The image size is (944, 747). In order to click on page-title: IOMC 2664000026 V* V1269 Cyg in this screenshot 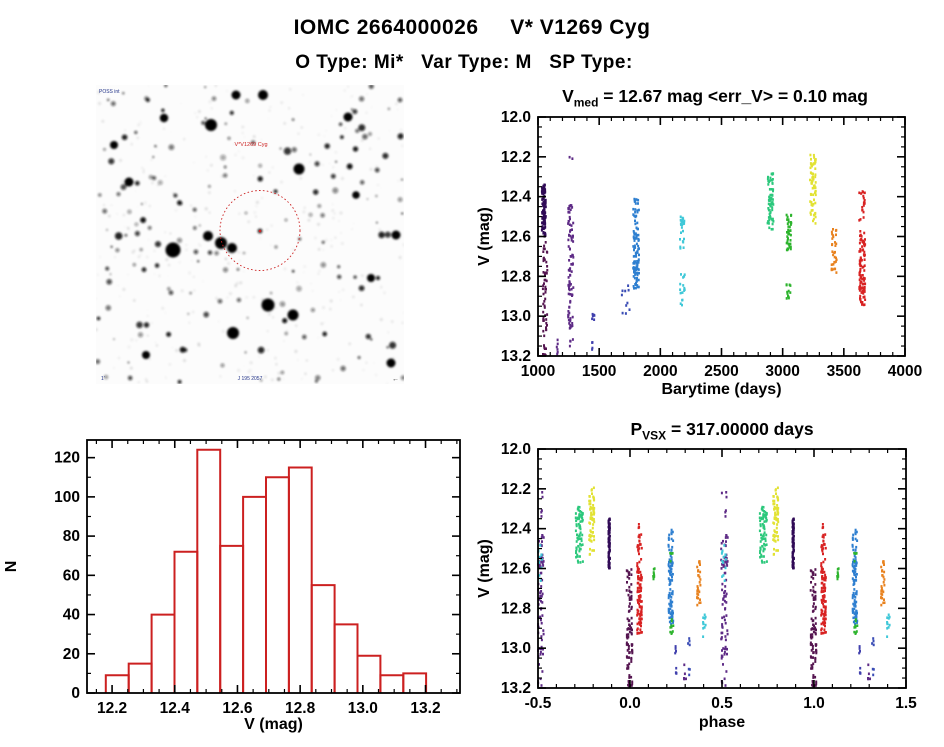, I will do `click(472, 27)`.